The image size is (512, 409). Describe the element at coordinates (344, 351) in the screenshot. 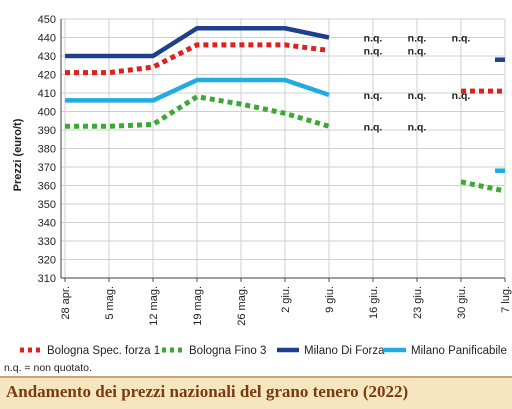

I see `legend-label: Milano Di Forza` at that location.